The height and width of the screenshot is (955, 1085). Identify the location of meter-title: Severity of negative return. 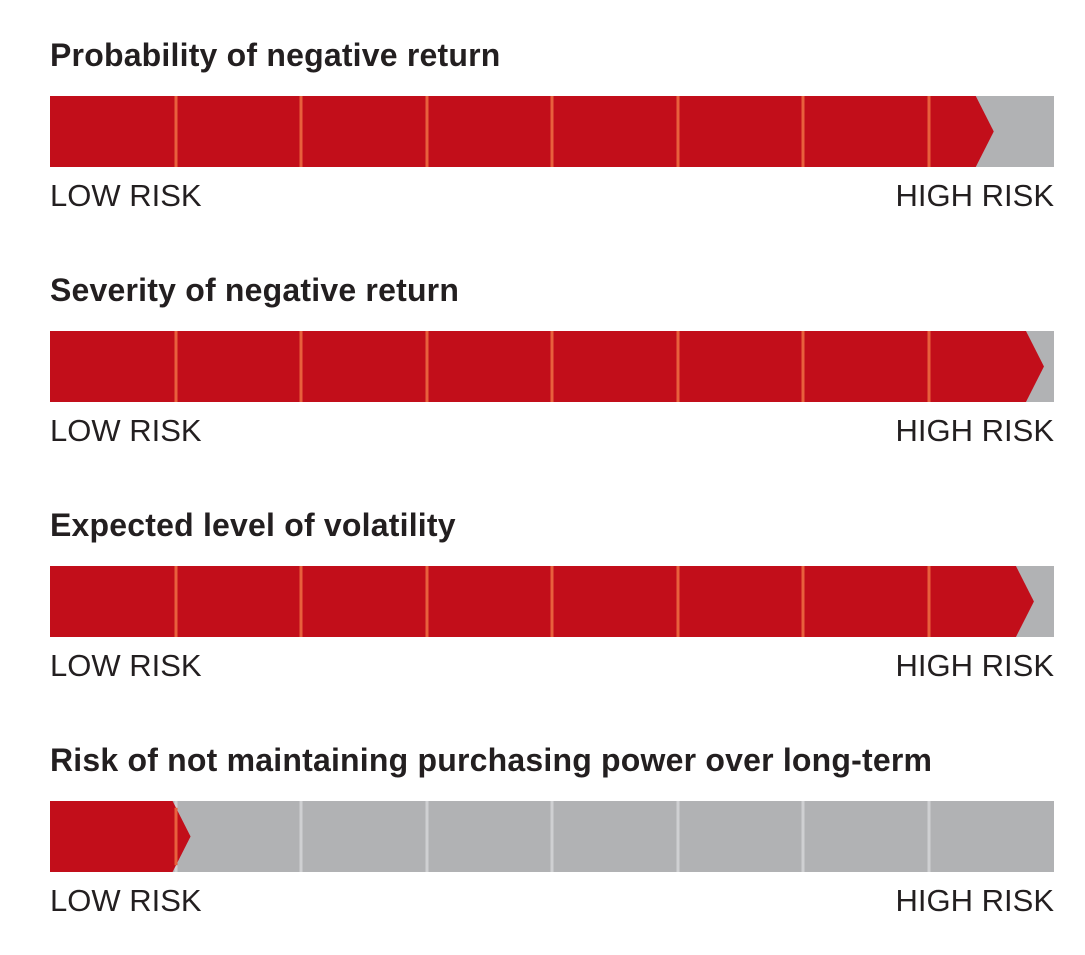
(255, 290).